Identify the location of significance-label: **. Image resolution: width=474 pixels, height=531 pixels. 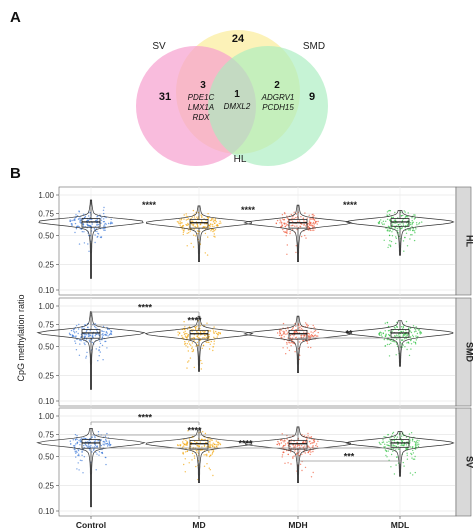
(349, 334).